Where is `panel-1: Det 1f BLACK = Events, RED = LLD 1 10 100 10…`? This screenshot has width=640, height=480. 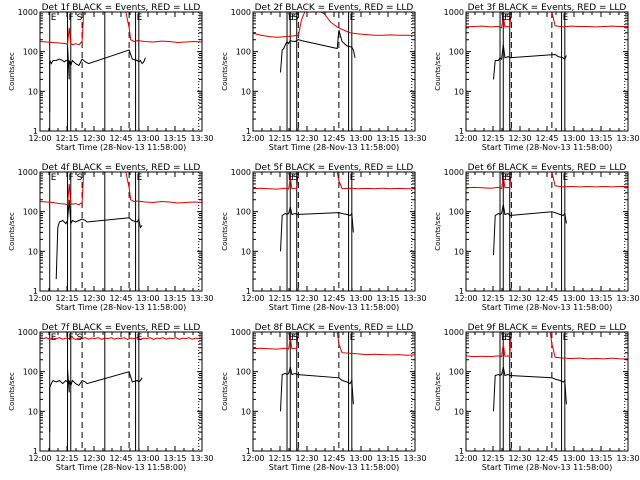 panel-1: Det 1f BLACK = Events, RED = LLD 1 10 100 10… is located at coordinates (111, 77).